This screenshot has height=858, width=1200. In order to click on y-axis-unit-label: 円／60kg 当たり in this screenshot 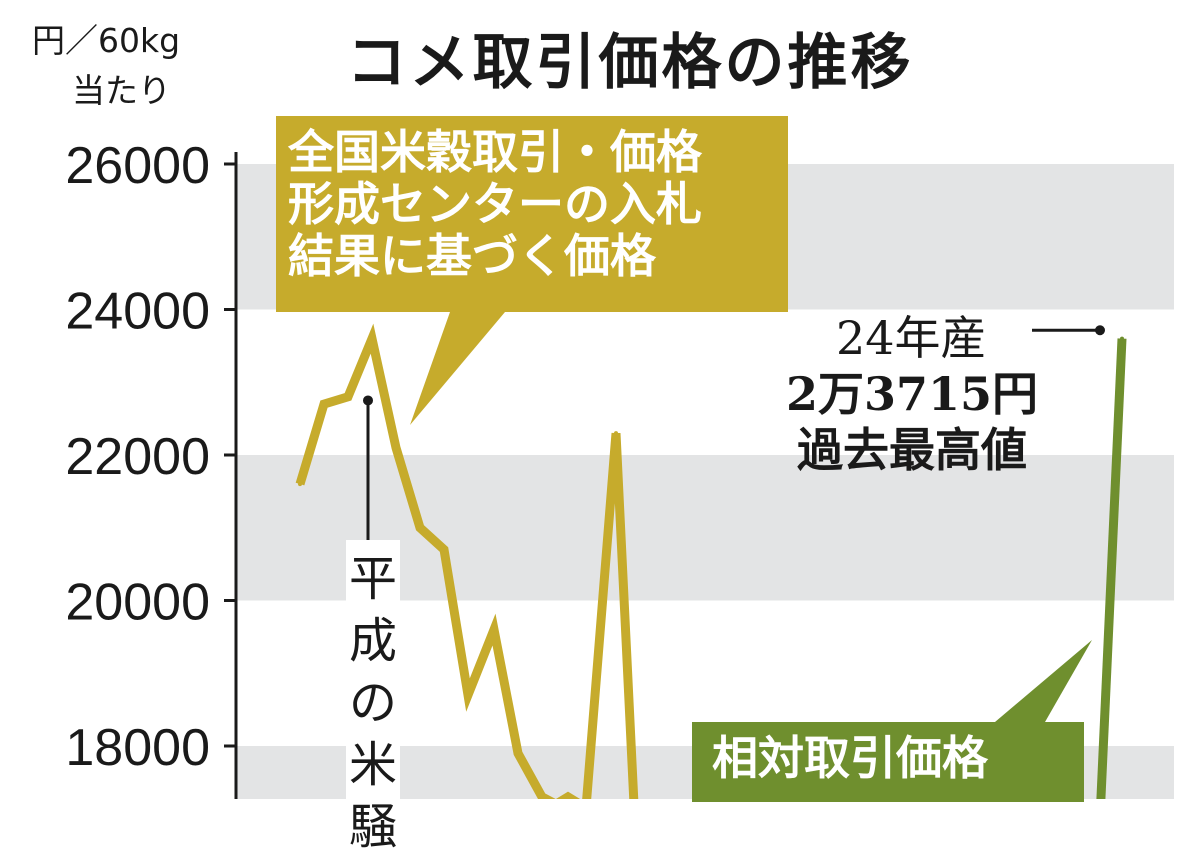, I will do `click(106, 66)`.